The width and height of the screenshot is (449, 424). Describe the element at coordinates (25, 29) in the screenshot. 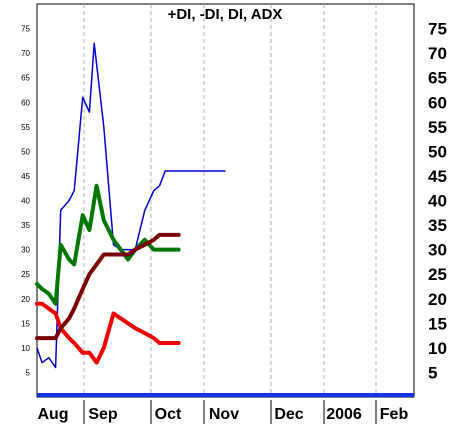

I see `left-tick-label: 75` at that location.